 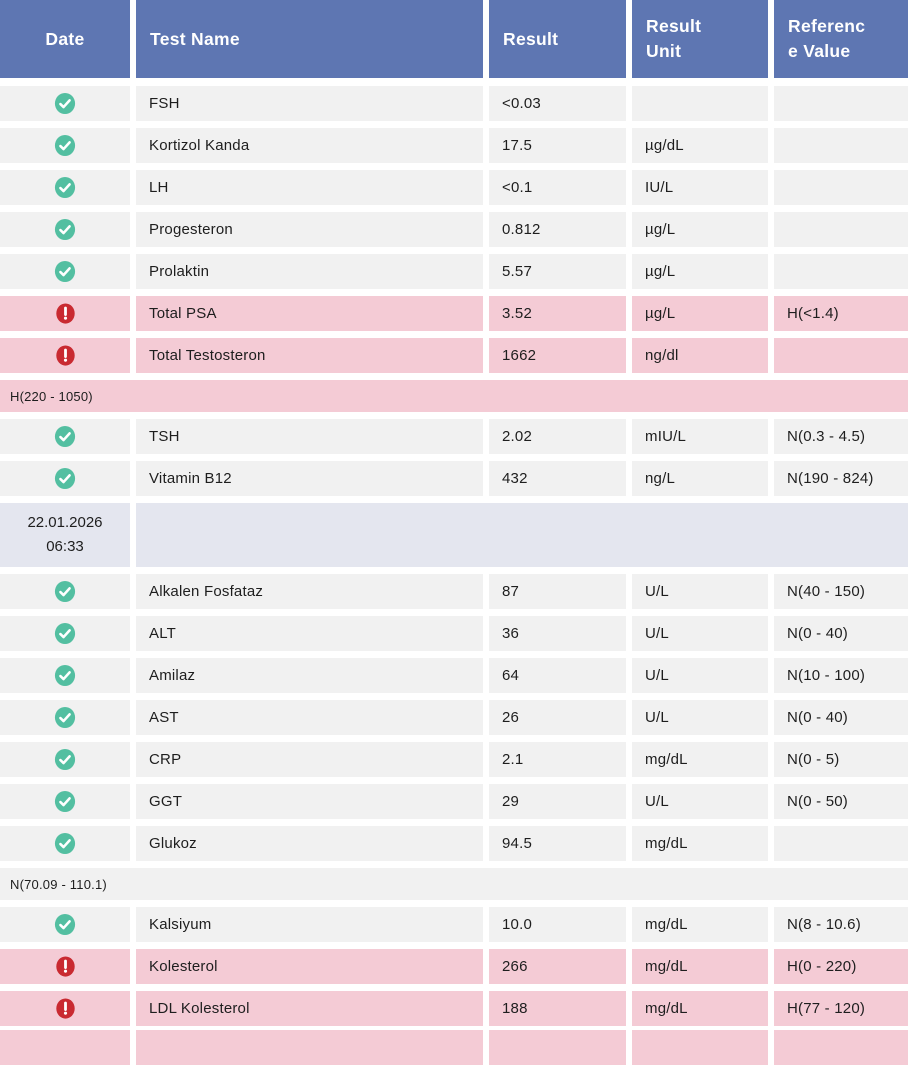 I want to click on test-name-cell-text: CRP, so click(x=165, y=759).